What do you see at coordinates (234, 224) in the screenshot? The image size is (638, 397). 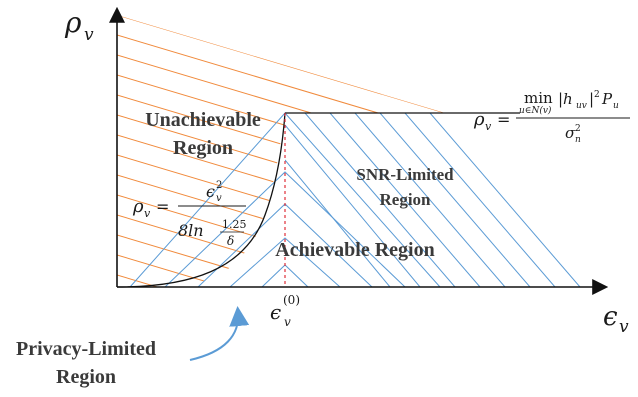 I see `svg-text: 1.25` at bounding box center [234, 224].